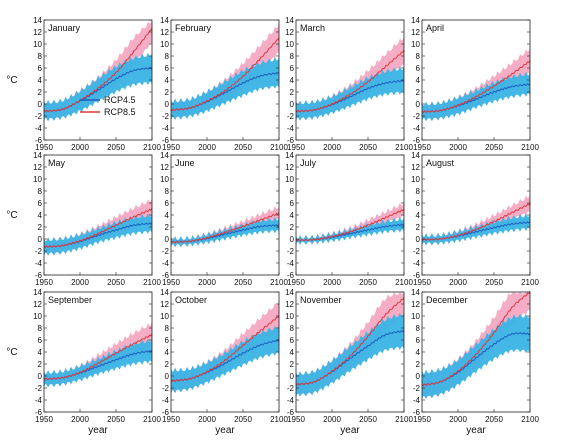  What do you see at coordinates (292, 239) in the screenshot?
I see `july-ytick-label: 0` at bounding box center [292, 239].